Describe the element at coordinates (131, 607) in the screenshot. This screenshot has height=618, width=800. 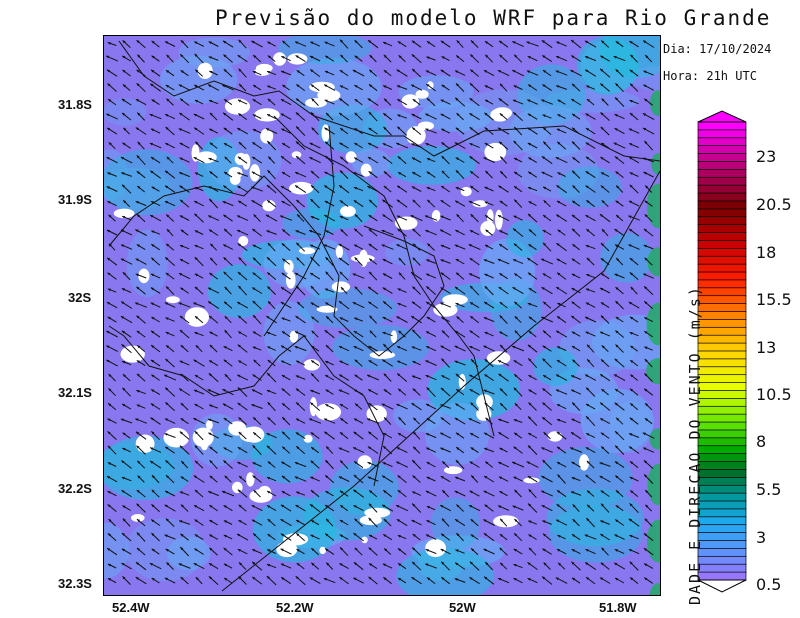
I see `lon-label-52-4: 52.4W` at that location.